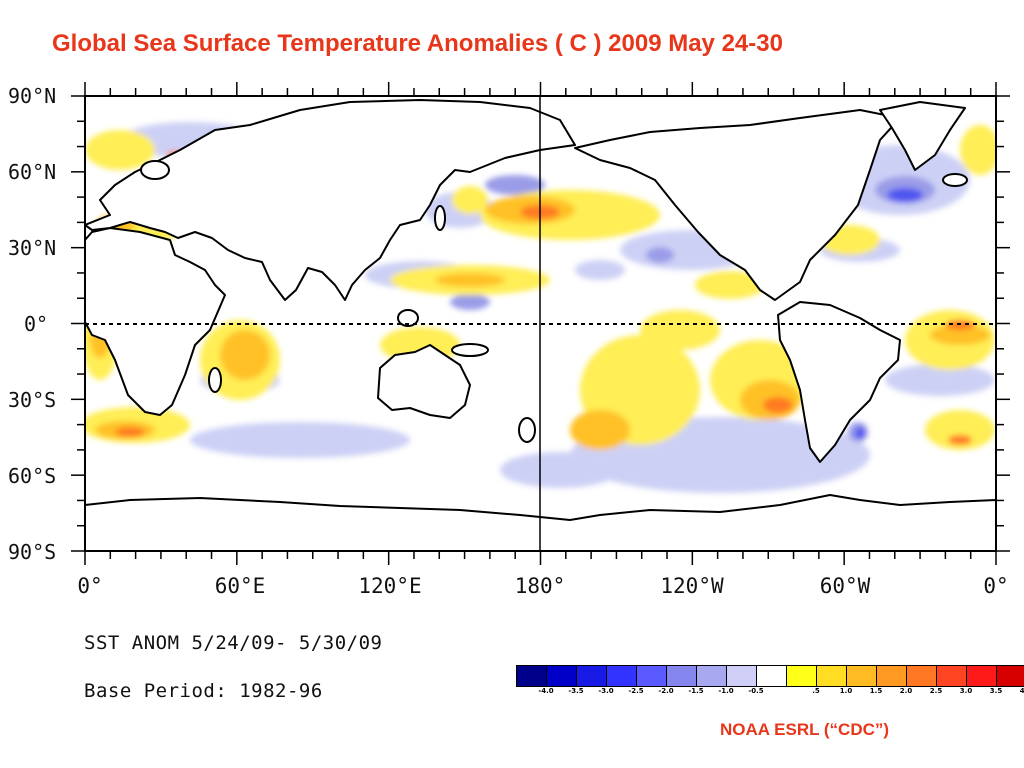 The width and height of the screenshot is (1024, 768). I want to click on credit-label: NOAA ESRL (“CDC”), so click(805, 729).